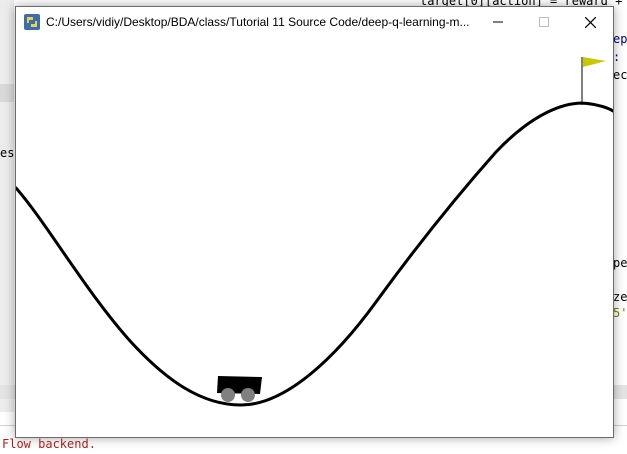  I want to click on maximize-button, so click(544, 22).